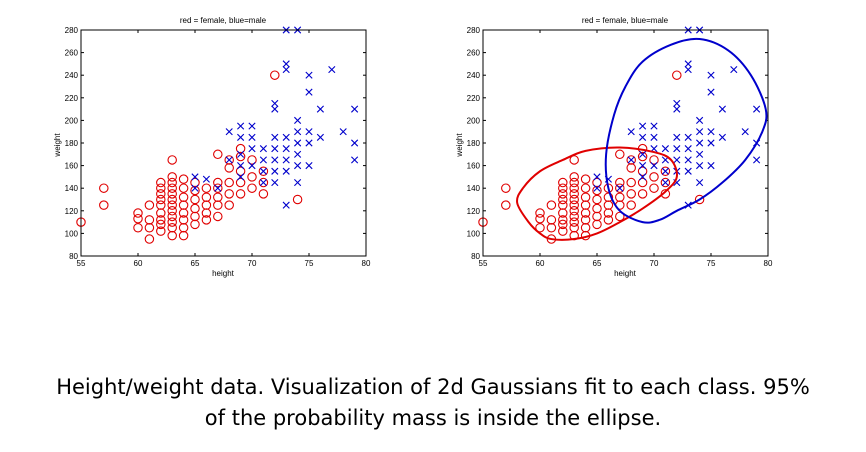 The width and height of the screenshot is (866, 452). What do you see at coordinates (483, 263) in the screenshot?
I see `x-tick-label: 55` at bounding box center [483, 263].